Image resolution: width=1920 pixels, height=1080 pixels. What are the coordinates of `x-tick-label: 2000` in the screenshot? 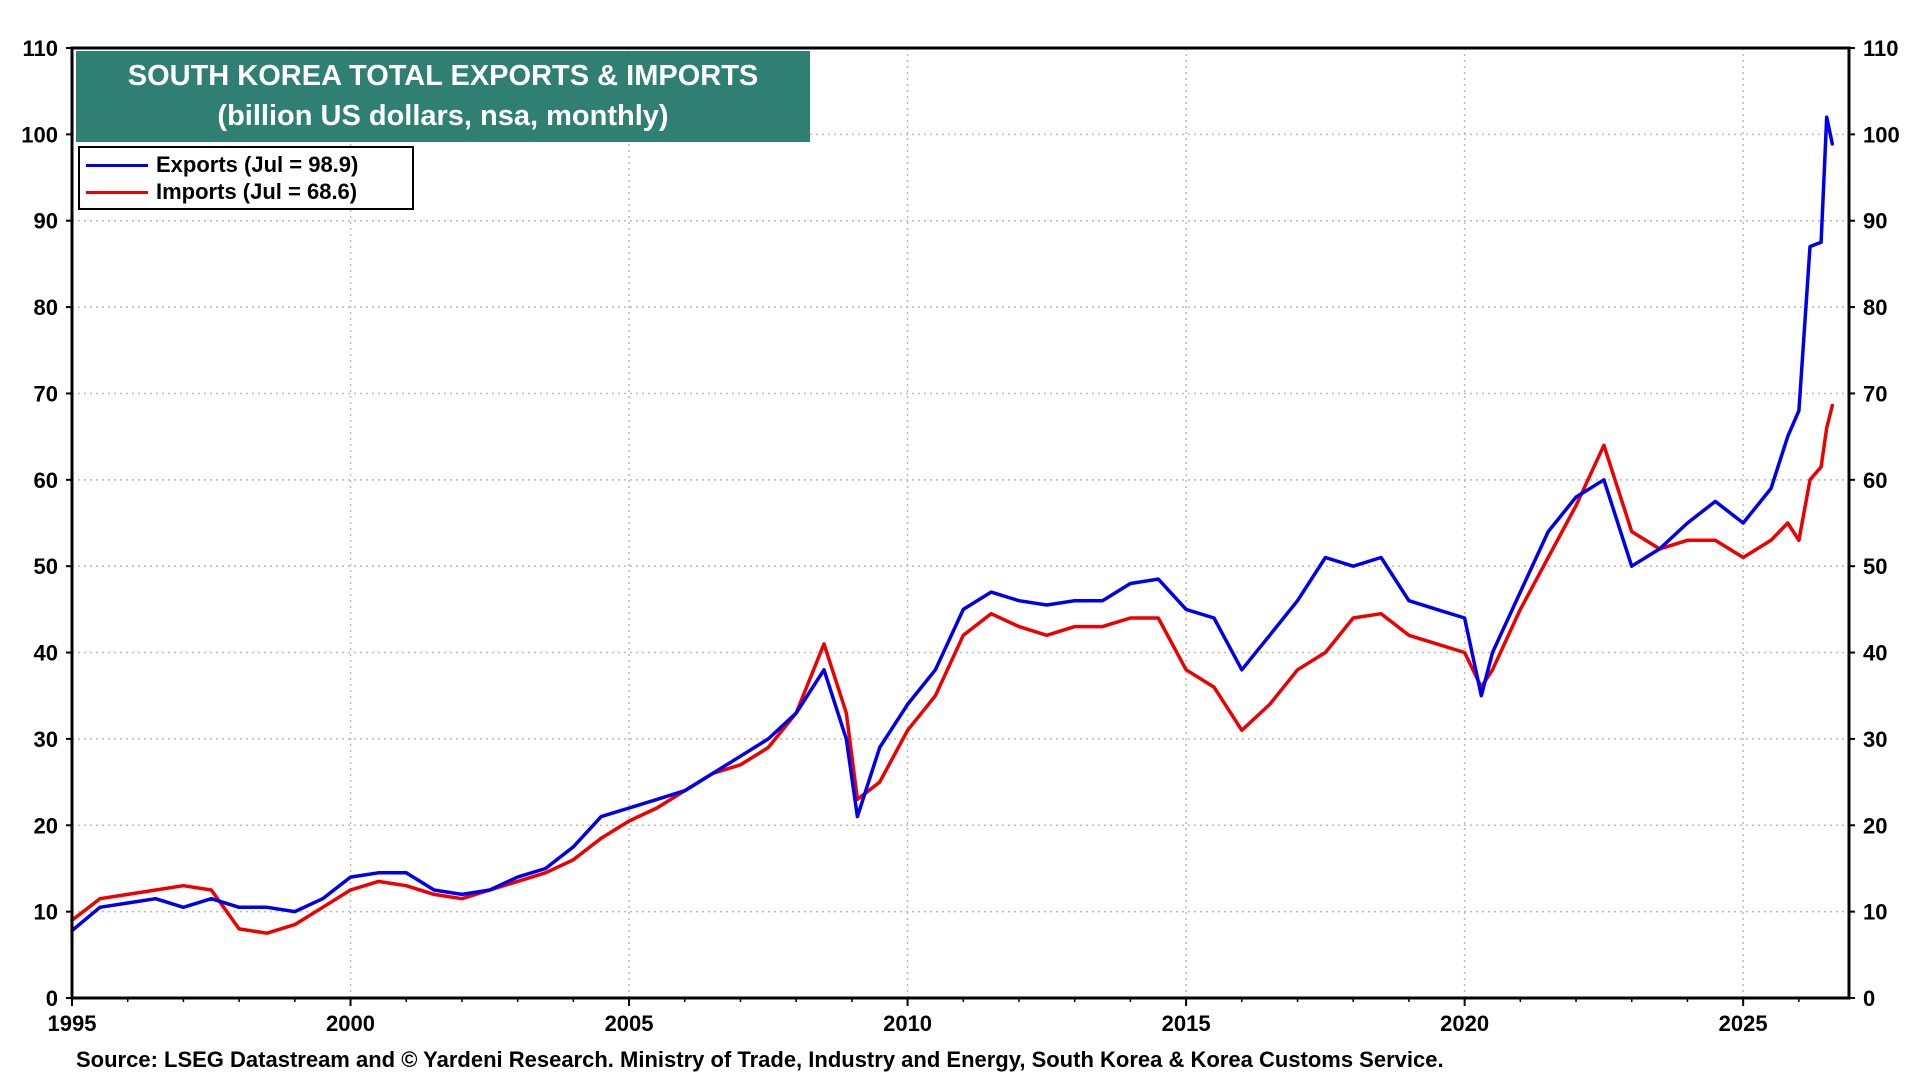 It's located at (350, 1023).